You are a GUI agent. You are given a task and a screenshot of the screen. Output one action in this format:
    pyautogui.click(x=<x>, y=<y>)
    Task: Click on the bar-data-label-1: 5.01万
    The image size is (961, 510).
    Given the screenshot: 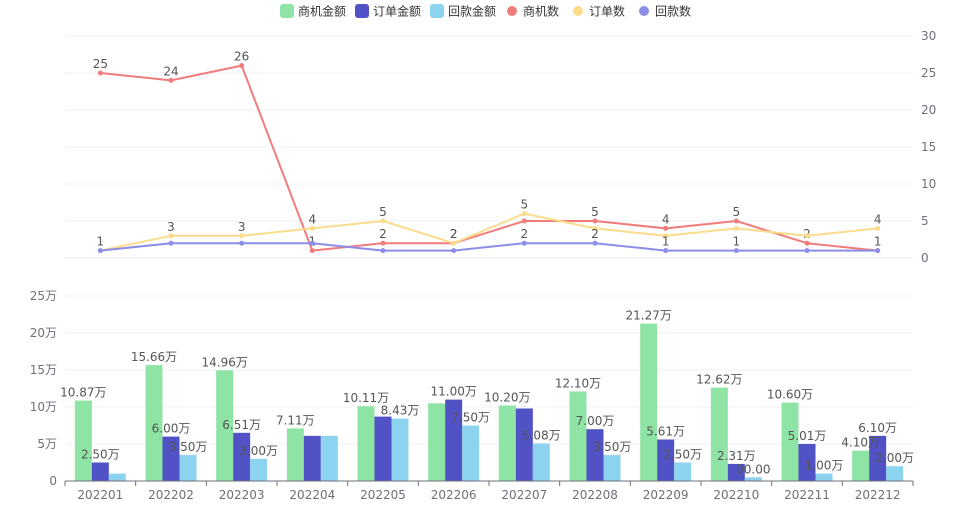 What is the action you would take?
    pyautogui.click(x=807, y=436)
    